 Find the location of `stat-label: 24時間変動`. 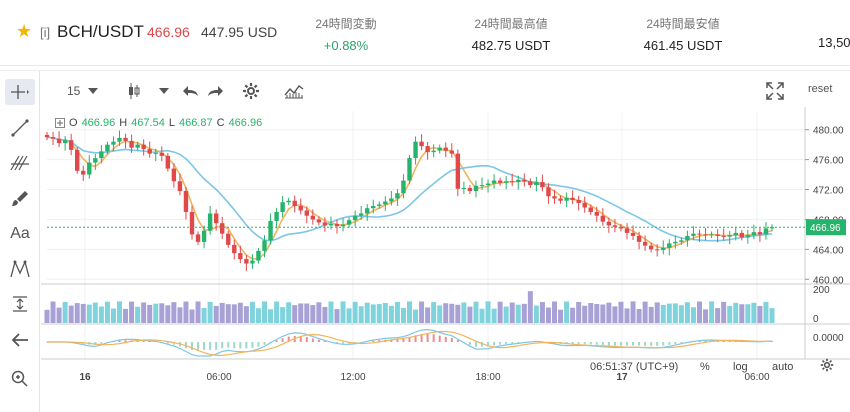

stat-label: 24時間変動 is located at coordinates (346, 23).